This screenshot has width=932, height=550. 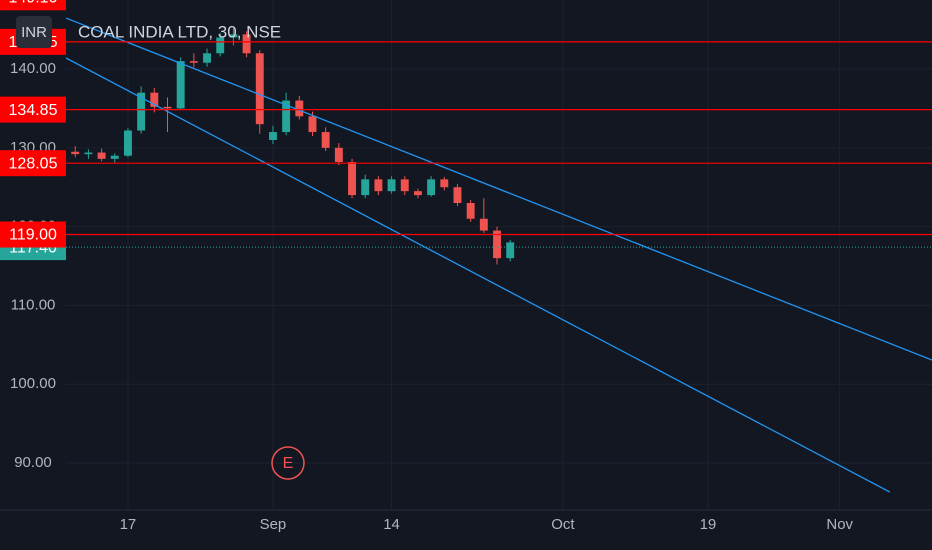 I want to click on currency-button, so click(x=34, y=32).